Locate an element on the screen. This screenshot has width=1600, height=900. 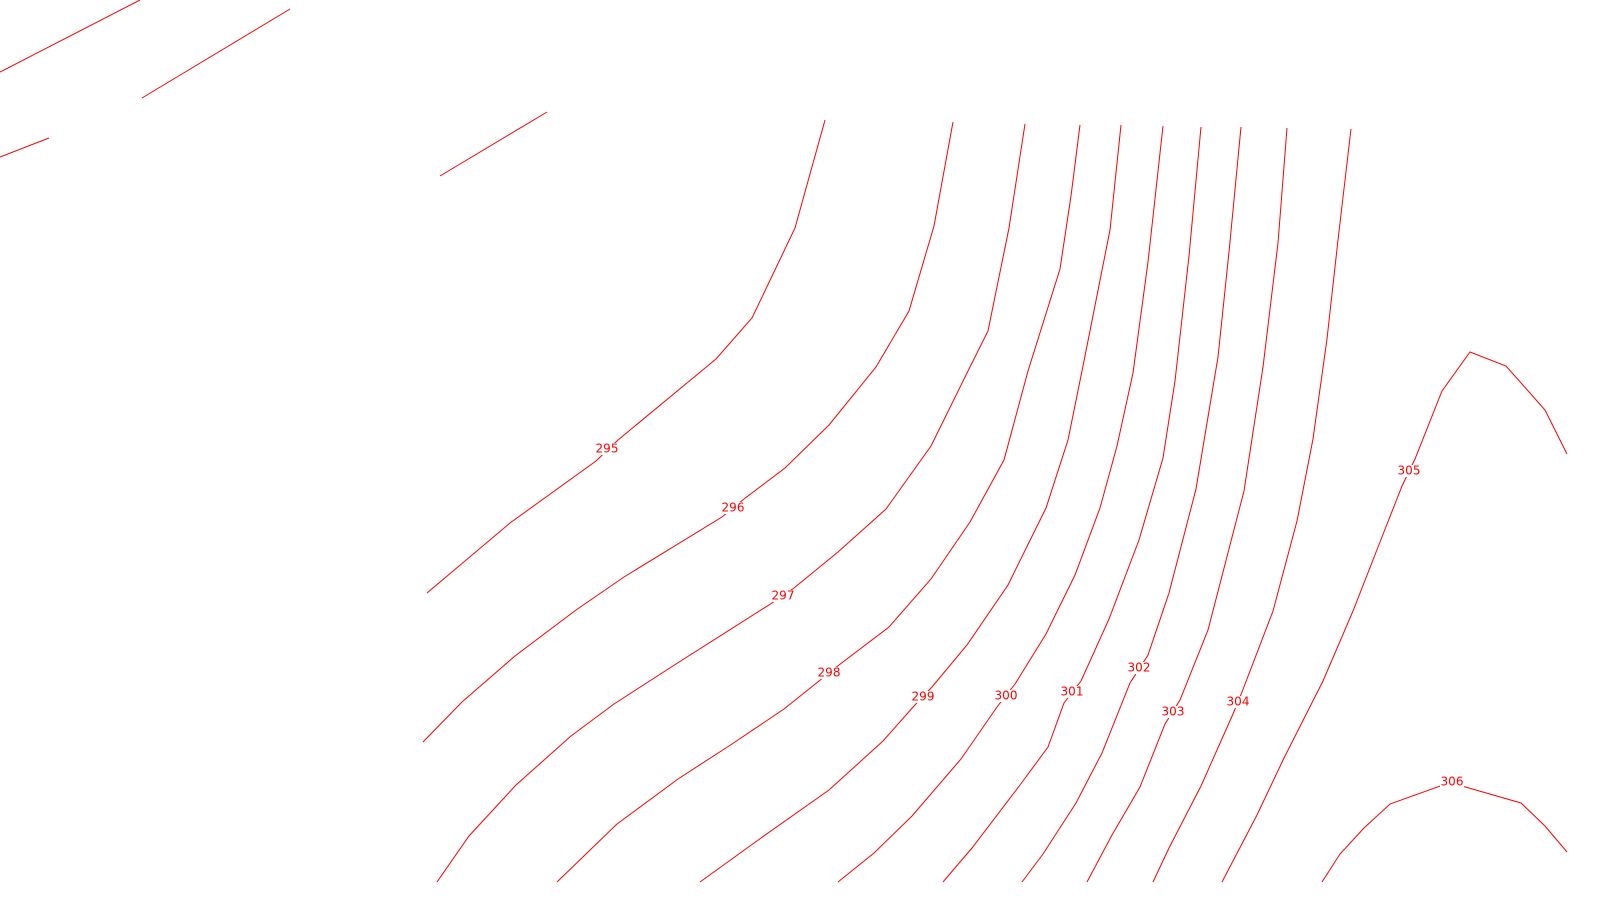
contour-label-304: 304 is located at coordinates (1238, 702).